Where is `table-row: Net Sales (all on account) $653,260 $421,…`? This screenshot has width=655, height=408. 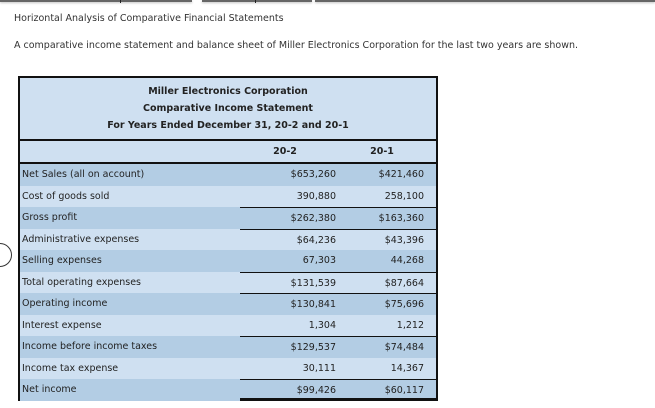 table-row: Net Sales (all on account) $653,260 $421,… is located at coordinates (228, 175).